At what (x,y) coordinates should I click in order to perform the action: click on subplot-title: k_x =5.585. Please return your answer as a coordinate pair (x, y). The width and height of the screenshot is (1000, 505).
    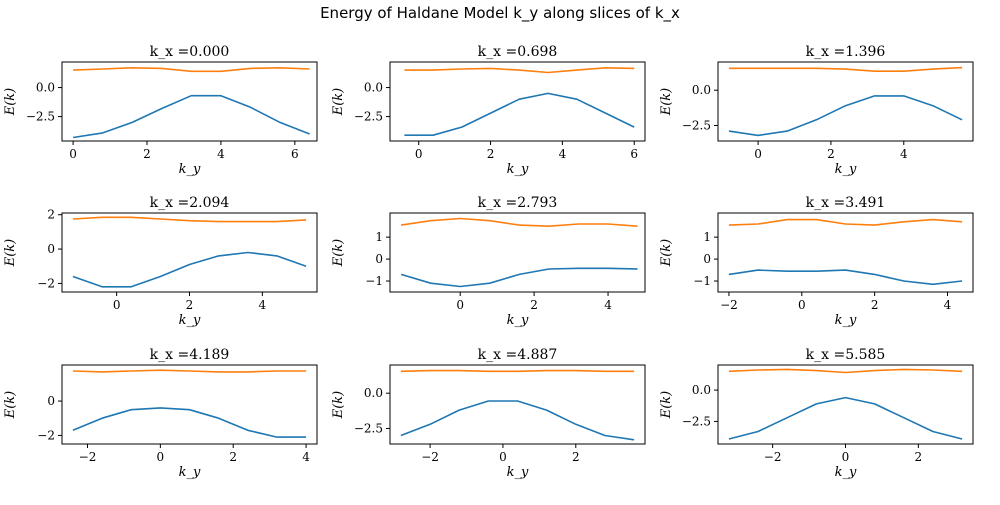
    Looking at the image, I should click on (846, 355).